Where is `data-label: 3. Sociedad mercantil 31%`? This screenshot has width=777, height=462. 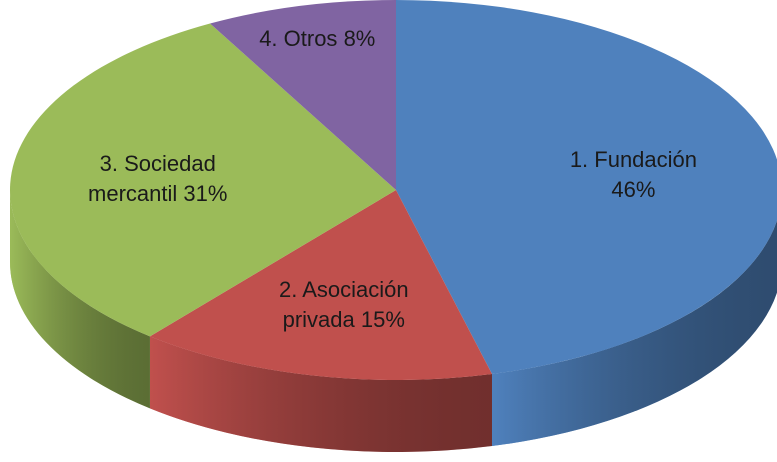
data-label: 3. Sociedad mercantil 31% is located at coordinates (158, 179).